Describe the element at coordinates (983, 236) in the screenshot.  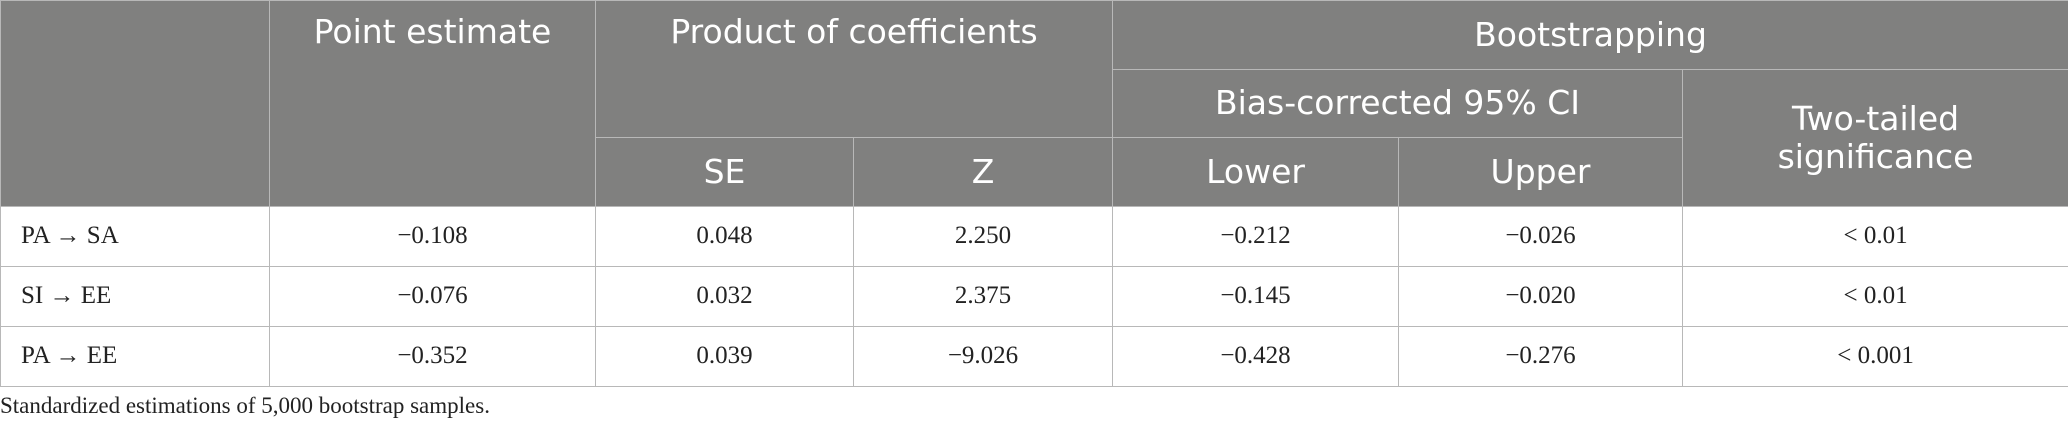
I see `cell: 2.250` at that location.